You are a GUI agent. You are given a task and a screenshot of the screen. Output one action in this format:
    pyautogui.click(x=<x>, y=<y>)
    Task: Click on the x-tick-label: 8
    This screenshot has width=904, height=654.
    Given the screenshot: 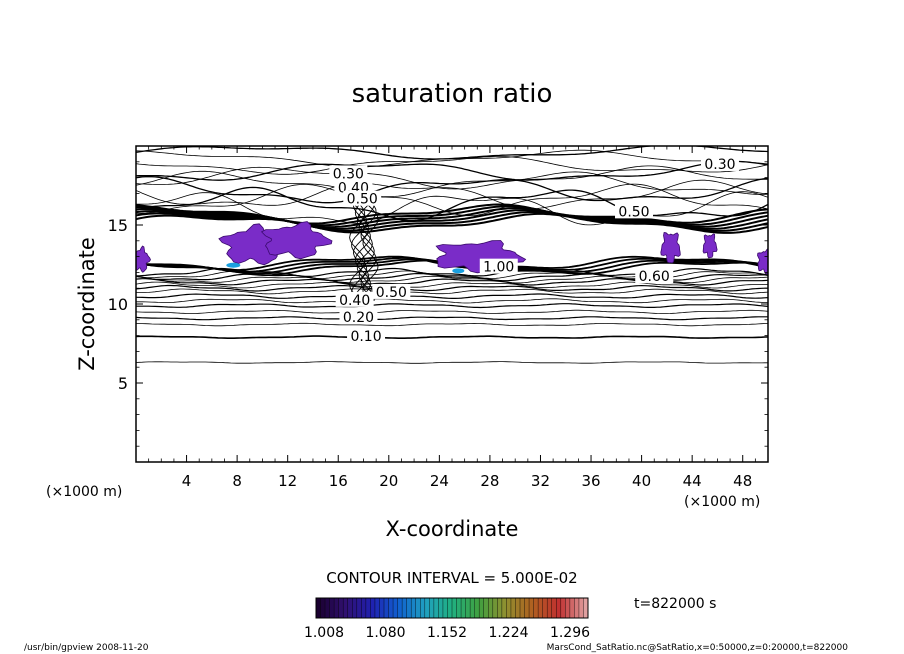 What is the action you would take?
    pyautogui.click(x=237, y=481)
    